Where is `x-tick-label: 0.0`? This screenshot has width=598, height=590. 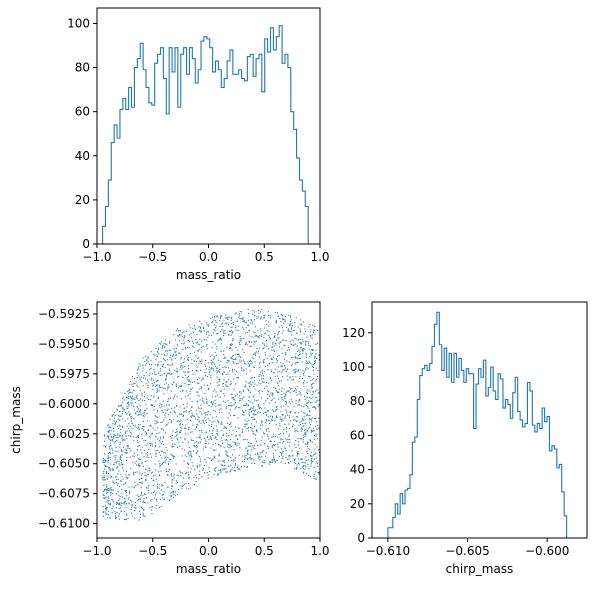 x-tick-label: 0.0 is located at coordinates (208, 551).